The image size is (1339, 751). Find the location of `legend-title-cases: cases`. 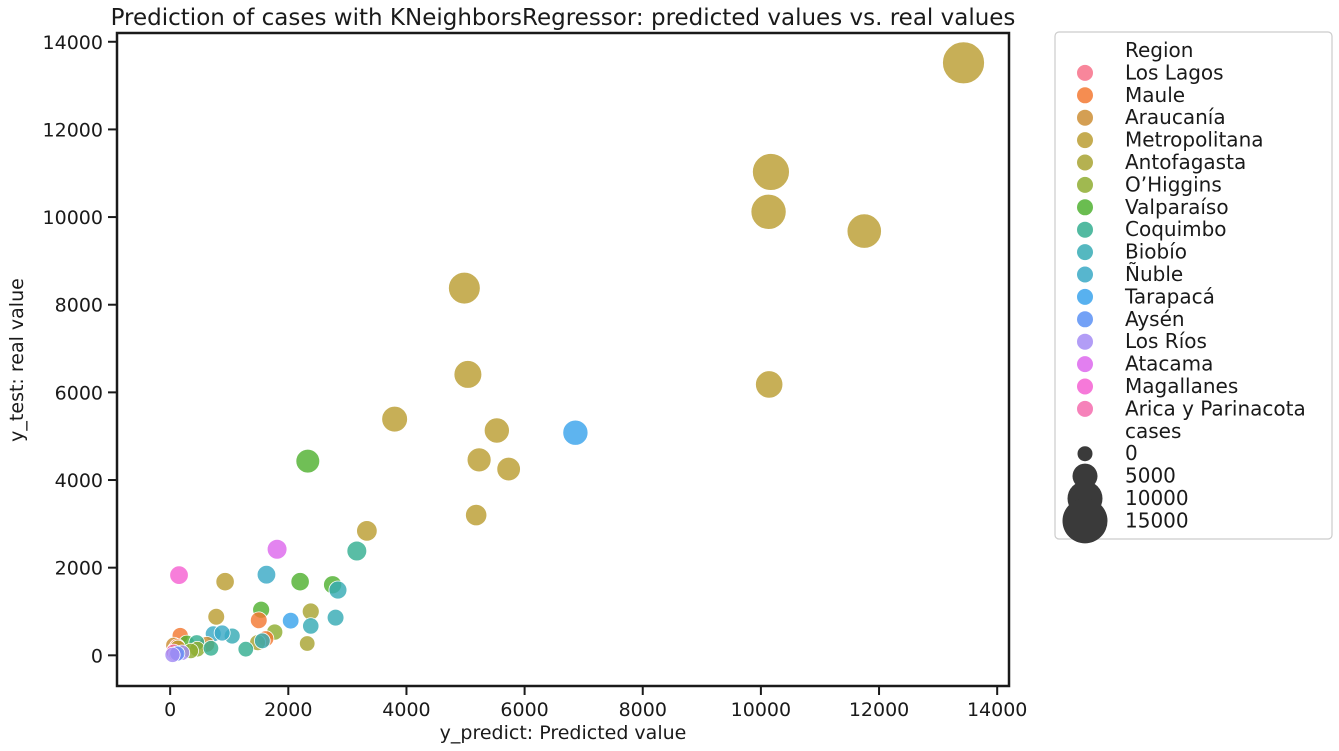

legend-title-cases: cases is located at coordinates (1153, 431).